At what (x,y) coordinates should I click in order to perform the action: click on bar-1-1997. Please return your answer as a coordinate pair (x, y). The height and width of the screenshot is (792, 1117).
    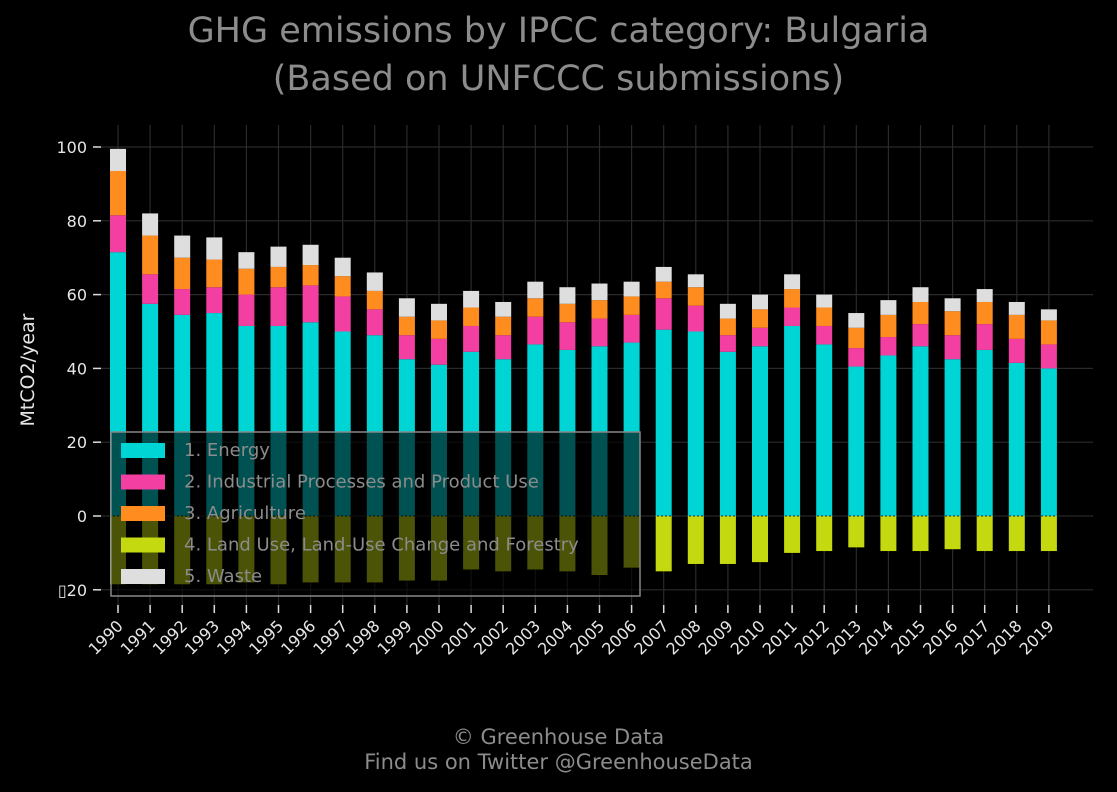
    Looking at the image, I should click on (342, 314).